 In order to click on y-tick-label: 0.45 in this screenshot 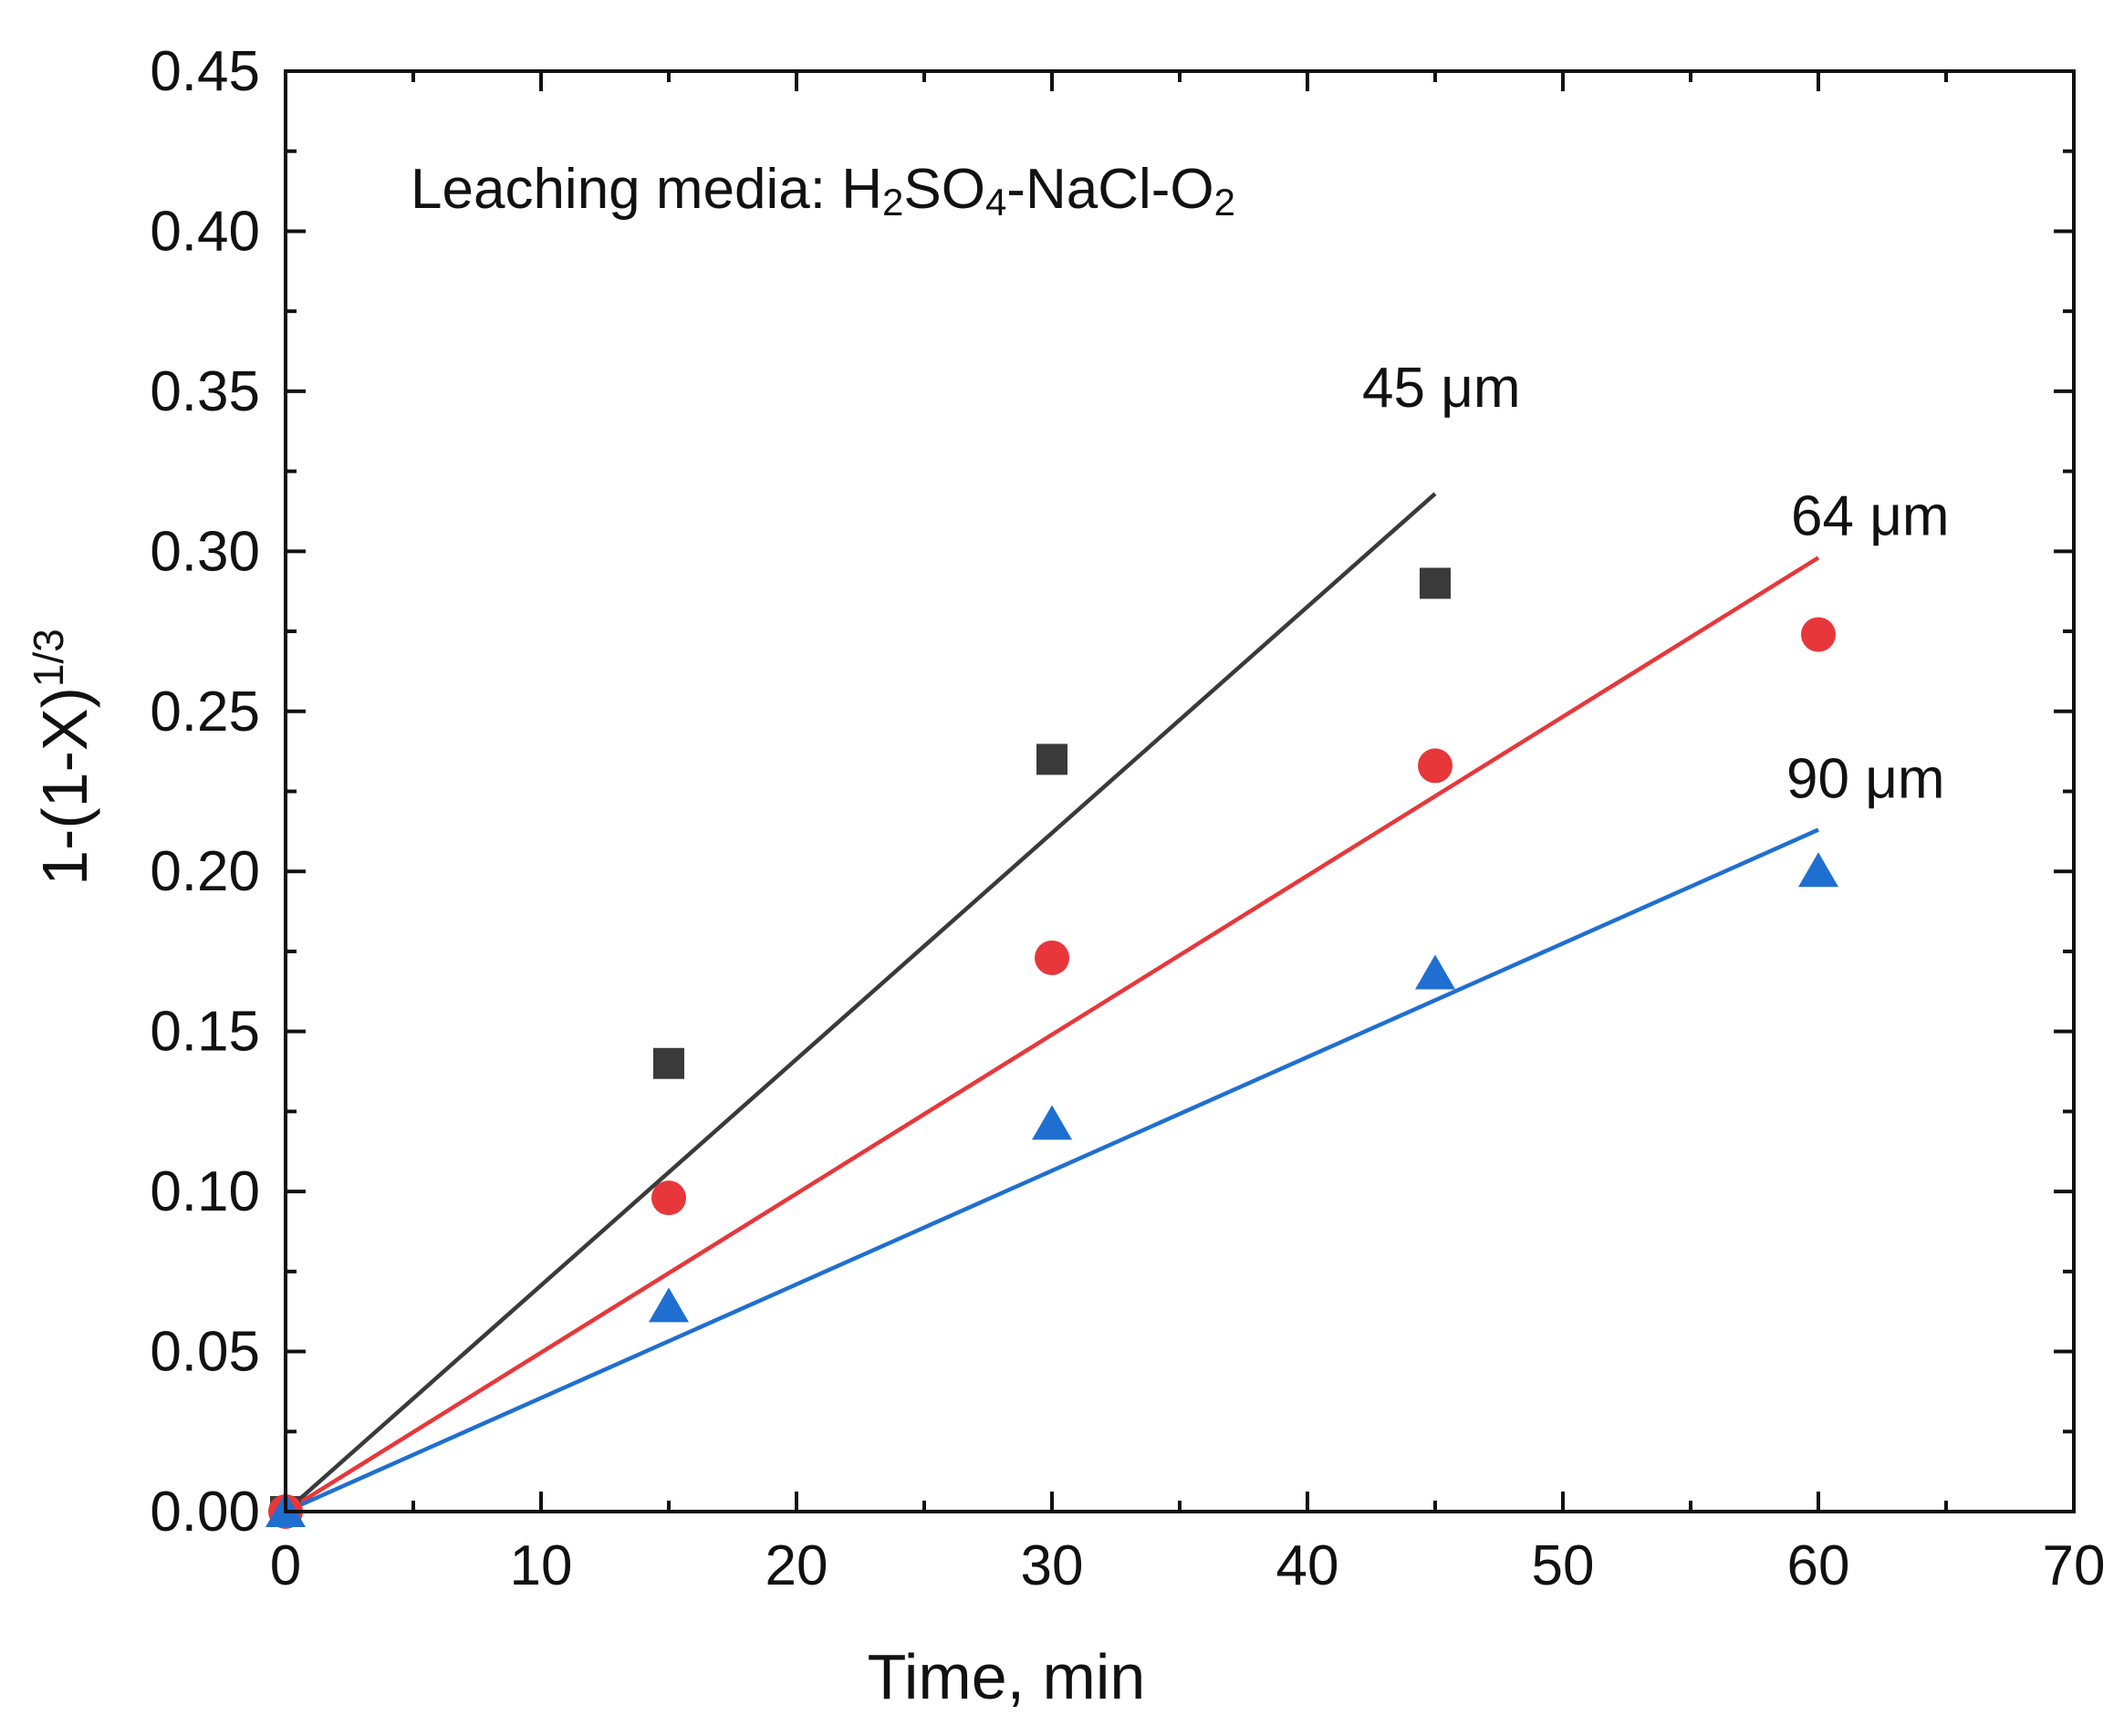, I will do `click(205, 71)`.